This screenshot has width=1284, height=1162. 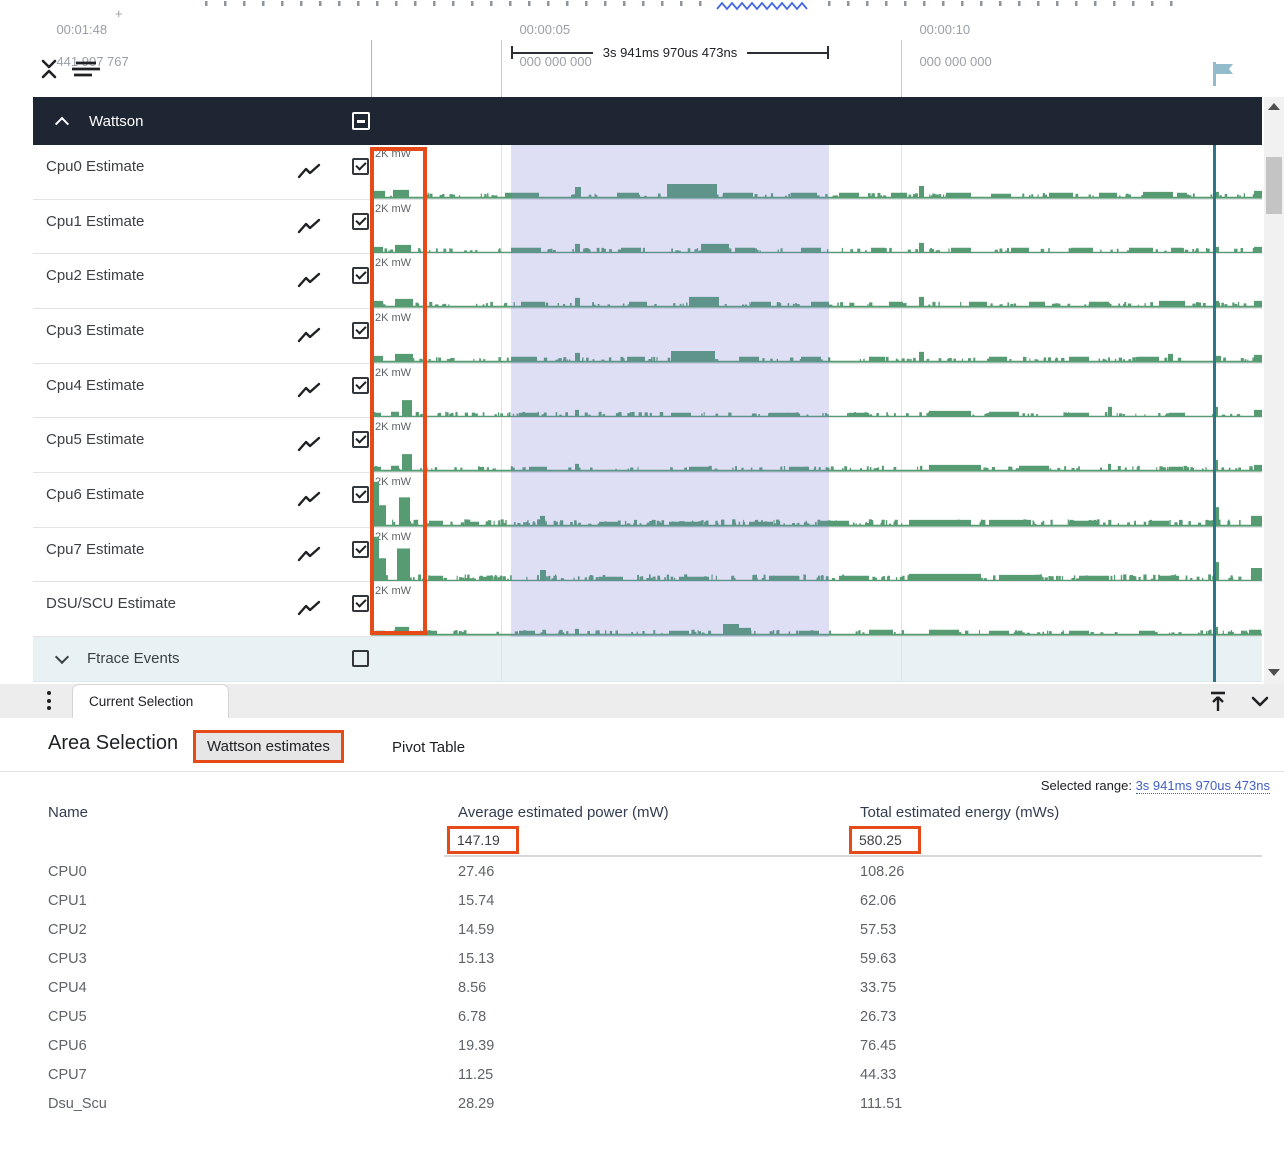 What do you see at coordinates (95, 330) in the screenshot?
I see `track-label: Cpu3 Estimate` at bounding box center [95, 330].